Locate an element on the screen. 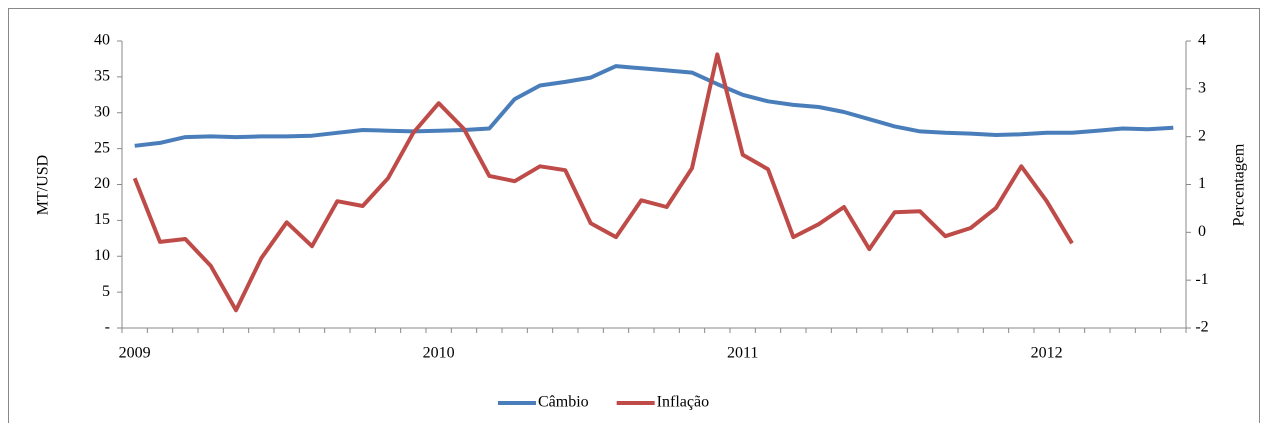 Image resolution: width=1269 pixels, height=423 pixels. y-tick-label: 20 is located at coordinates (102, 183).